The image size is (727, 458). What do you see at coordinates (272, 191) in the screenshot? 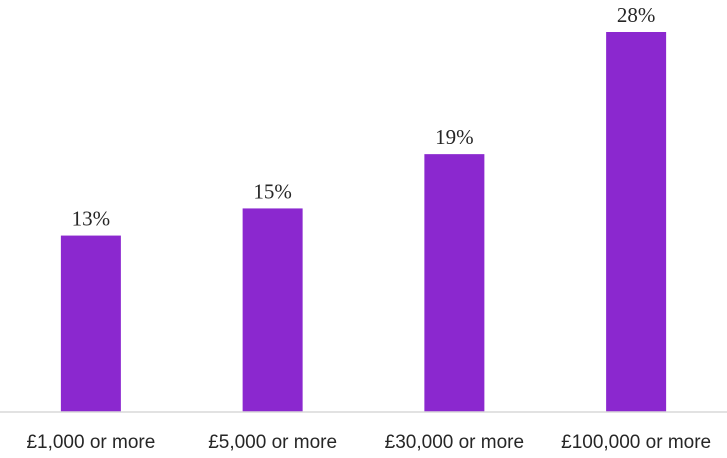
I see `data-label-2: 15%` at bounding box center [272, 191].